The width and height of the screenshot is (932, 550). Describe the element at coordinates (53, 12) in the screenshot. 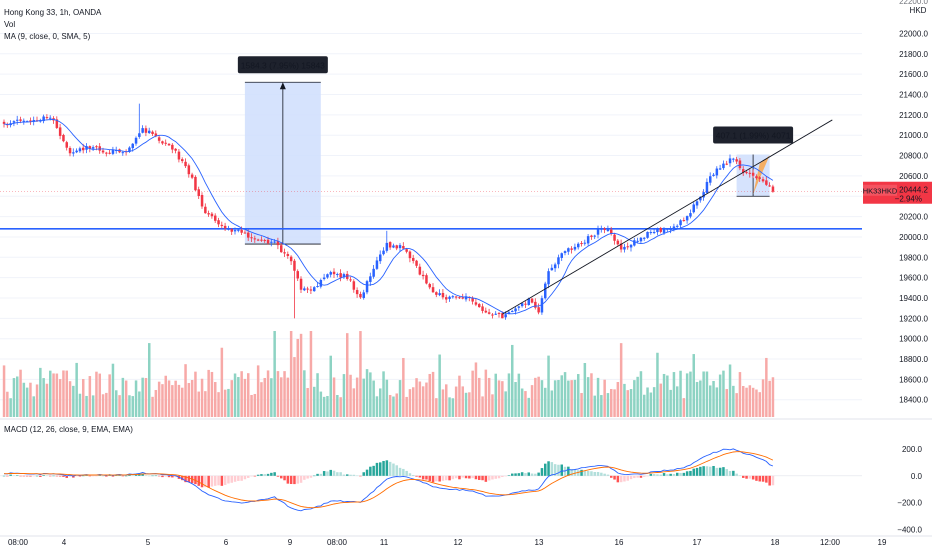

I see `symbol-title: Hong Kong 33, 1h, OANDA` at that location.